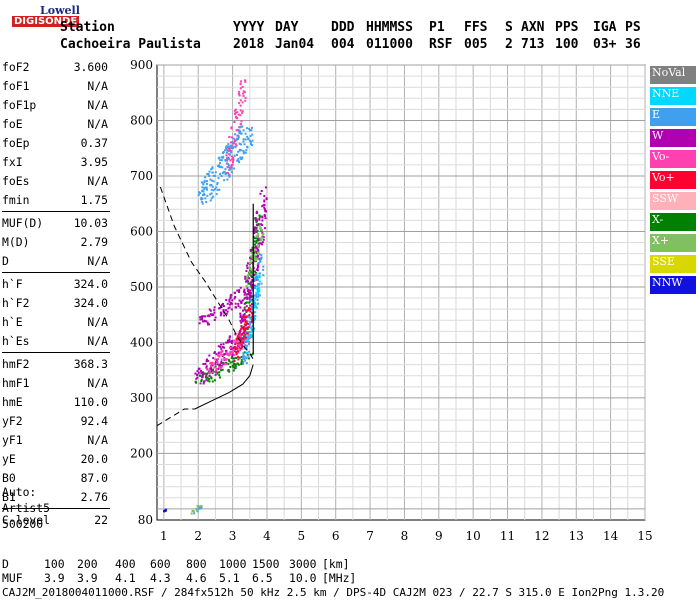 The image size is (700, 600). What do you see at coordinates (55, 478) in the screenshot?
I see `param-row: B0 87.0` at bounding box center [55, 478].